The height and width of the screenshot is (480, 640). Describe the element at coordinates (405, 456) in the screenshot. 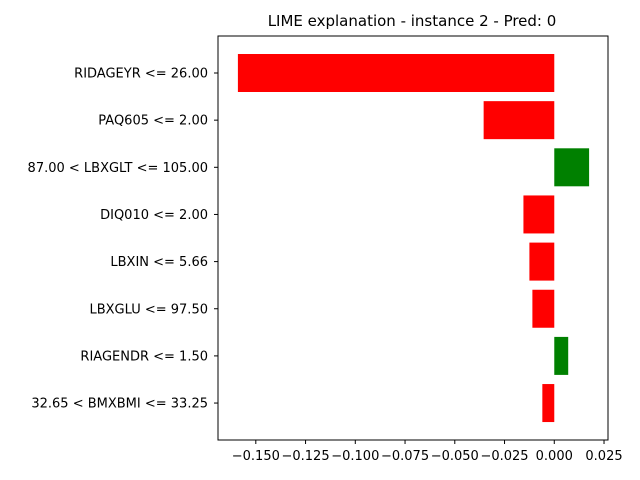

I see `x-tick-label-3: −0.075` at that location.